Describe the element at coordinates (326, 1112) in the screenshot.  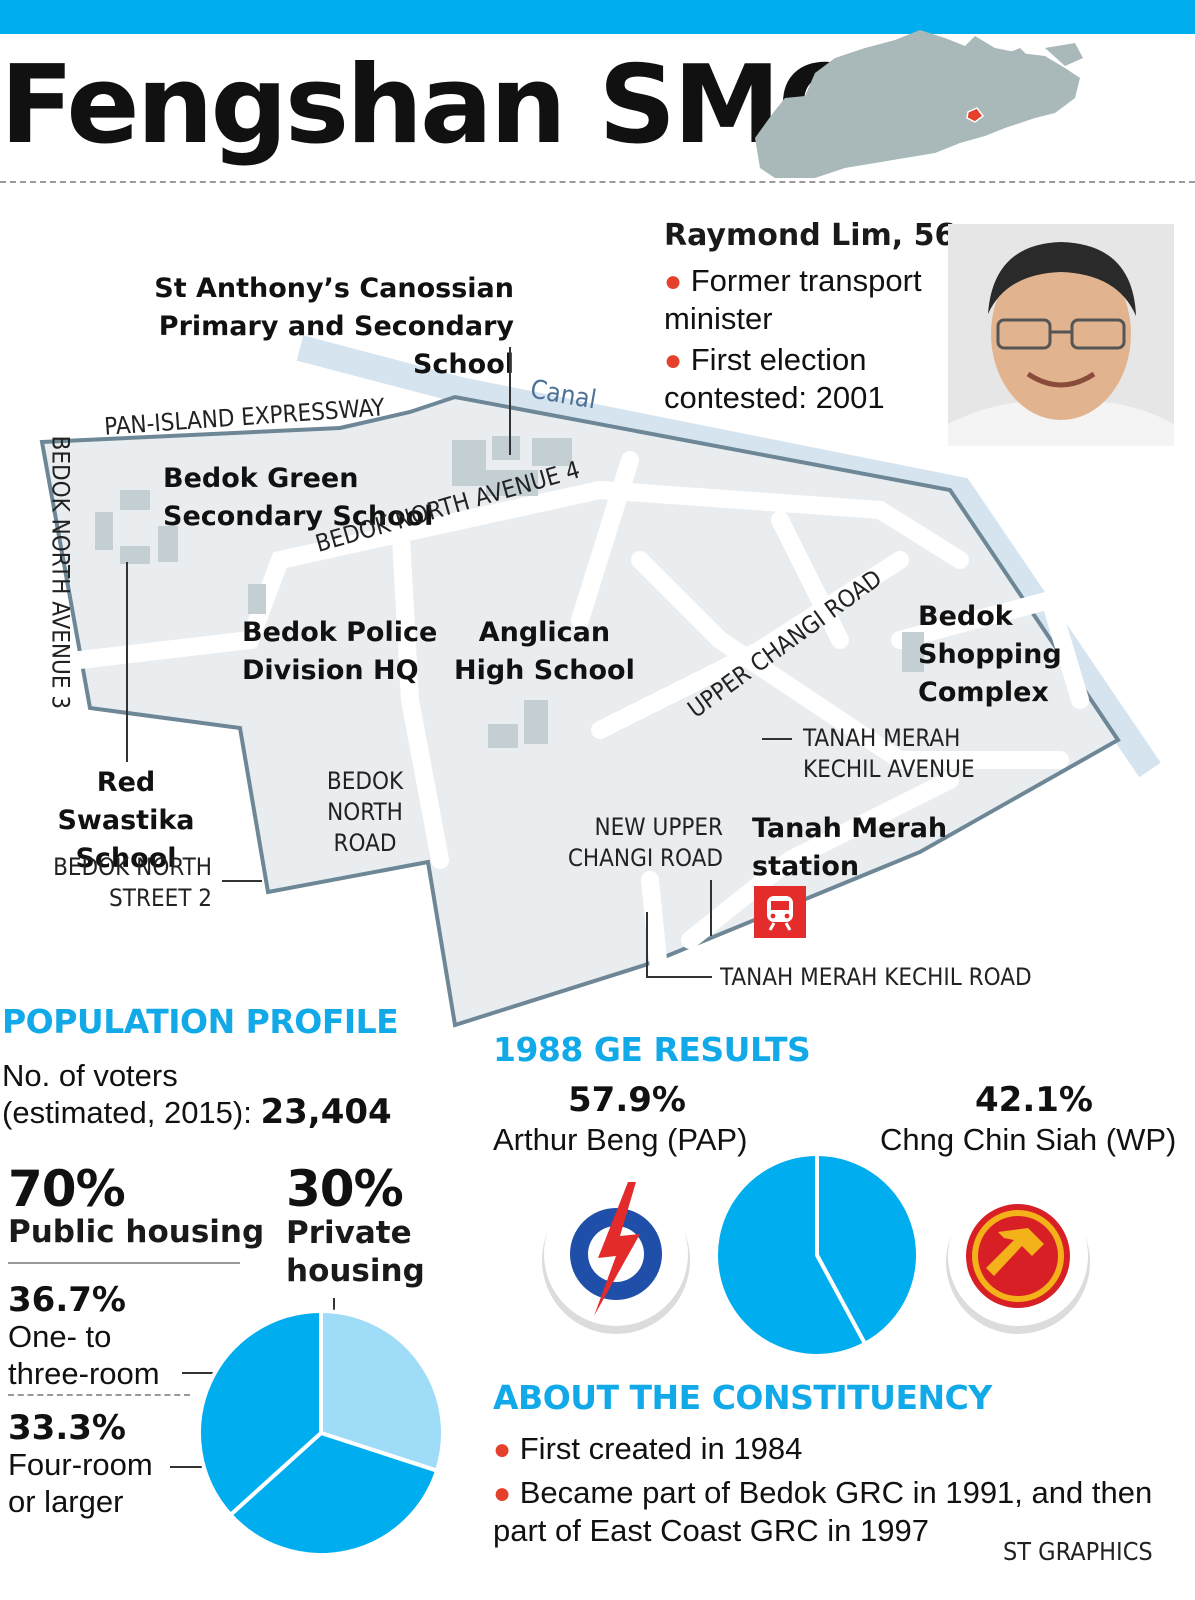
I see `voters-value: 23,404` at that location.